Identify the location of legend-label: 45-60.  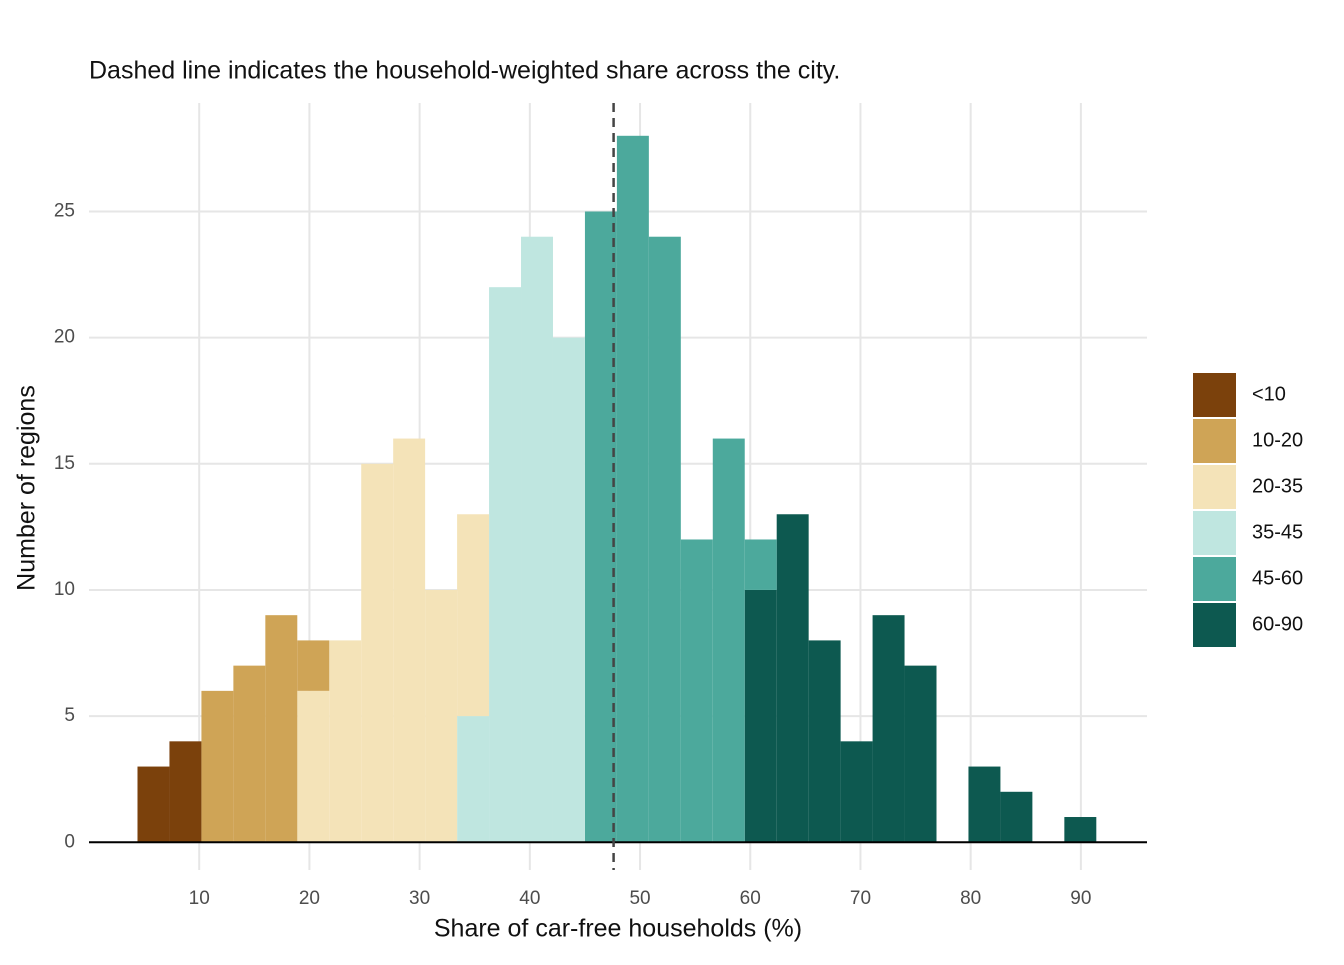
(1277, 578).